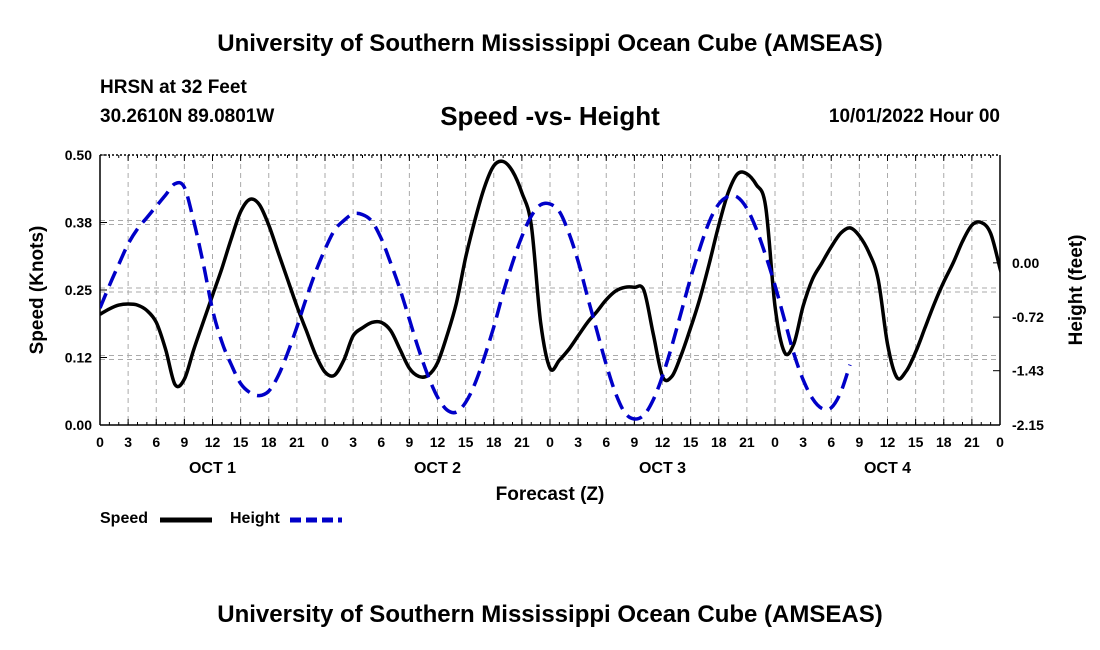 The image size is (1100, 650). What do you see at coordinates (1028, 371) in the screenshot?
I see `y-tick-label-right: -1.43` at bounding box center [1028, 371].